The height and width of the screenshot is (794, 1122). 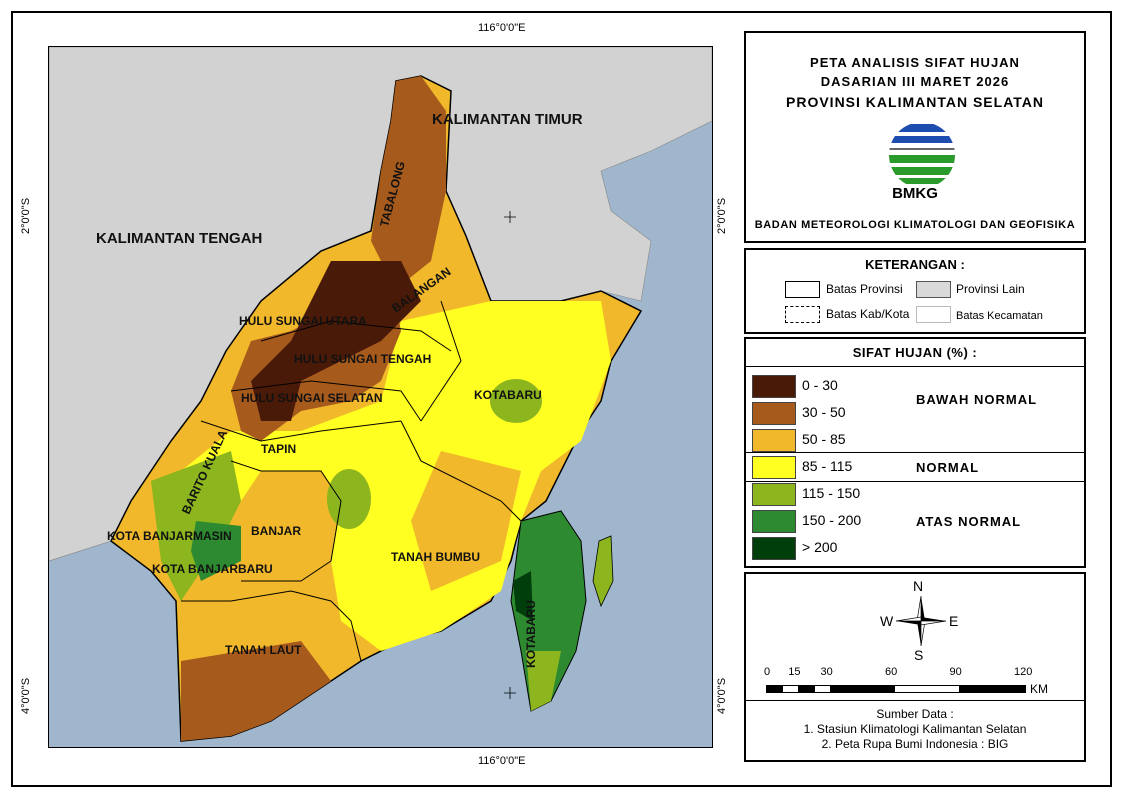 What do you see at coordinates (955, 672) in the screenshot?
I see `scale-tick: 90` at bounding box center [955, 672].